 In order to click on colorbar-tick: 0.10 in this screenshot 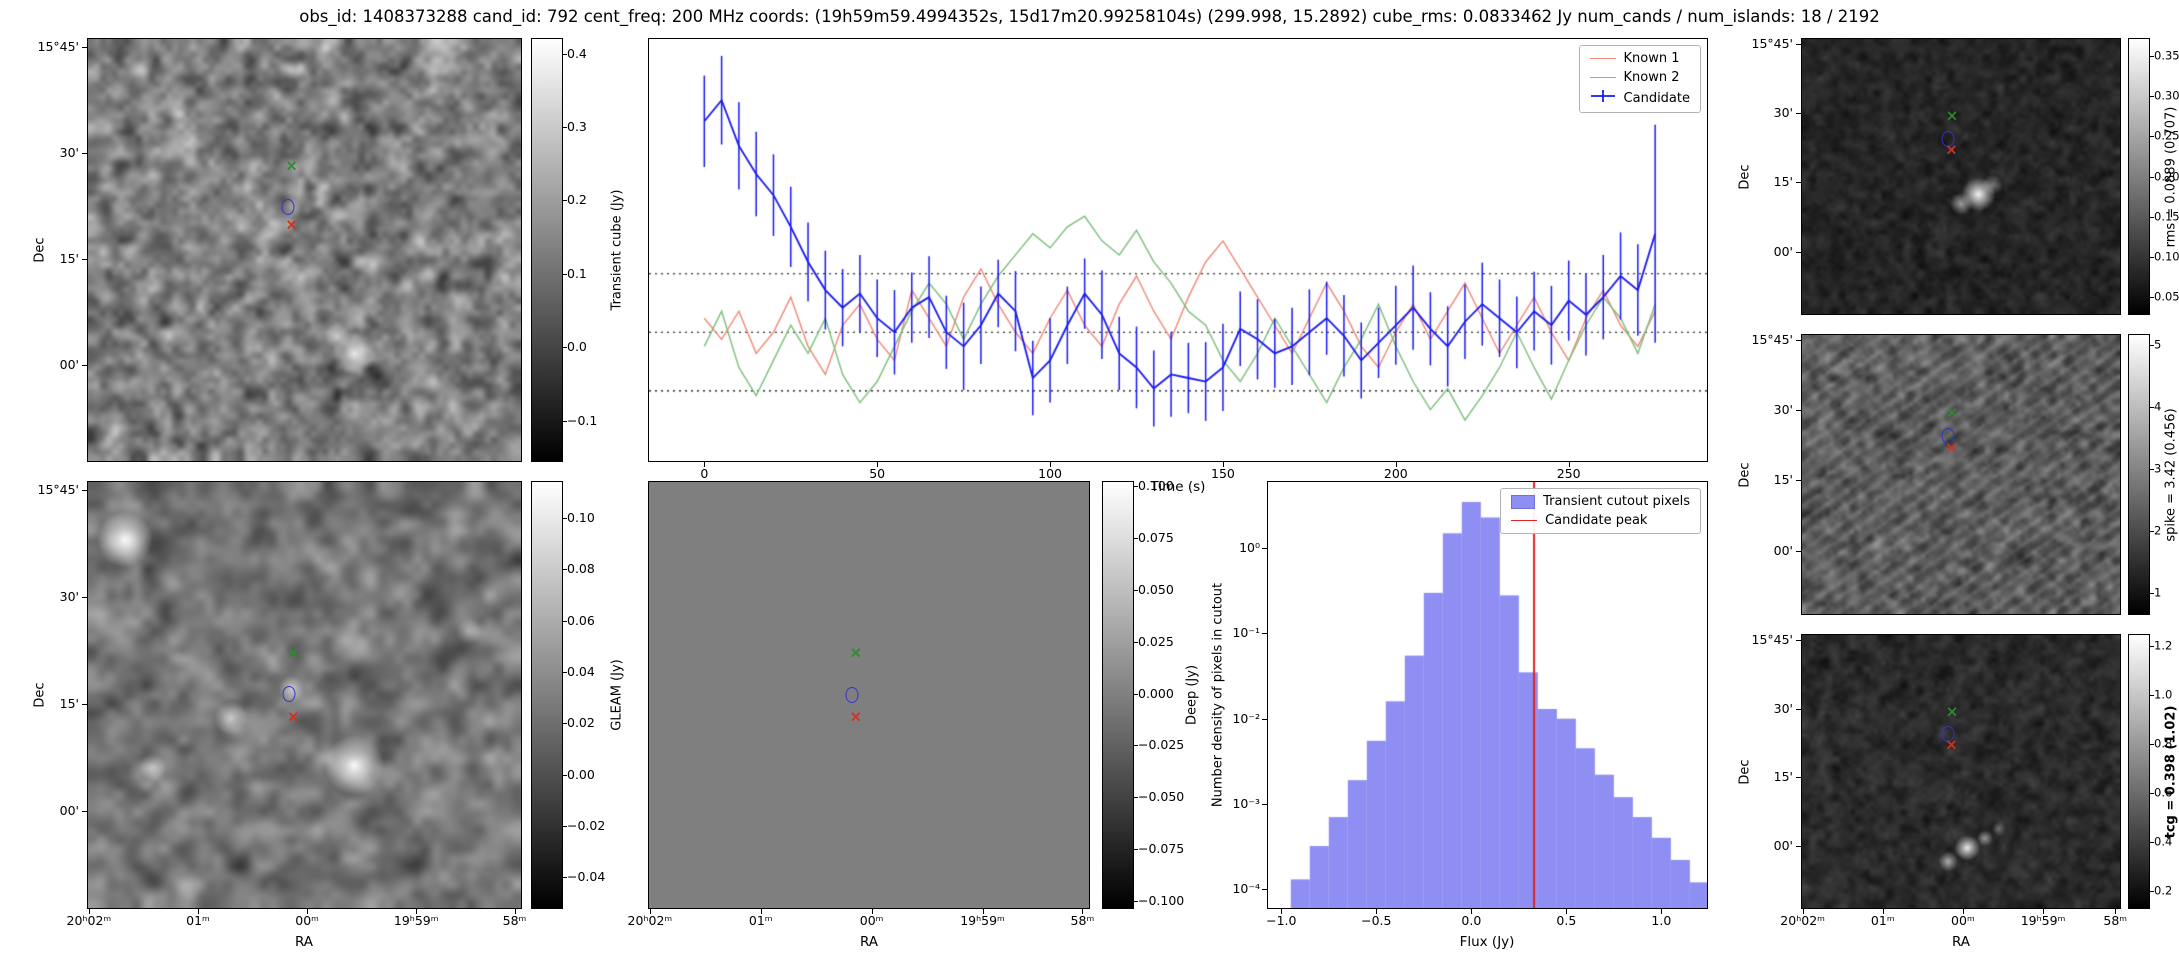, I will do `click(2166, 256)`.